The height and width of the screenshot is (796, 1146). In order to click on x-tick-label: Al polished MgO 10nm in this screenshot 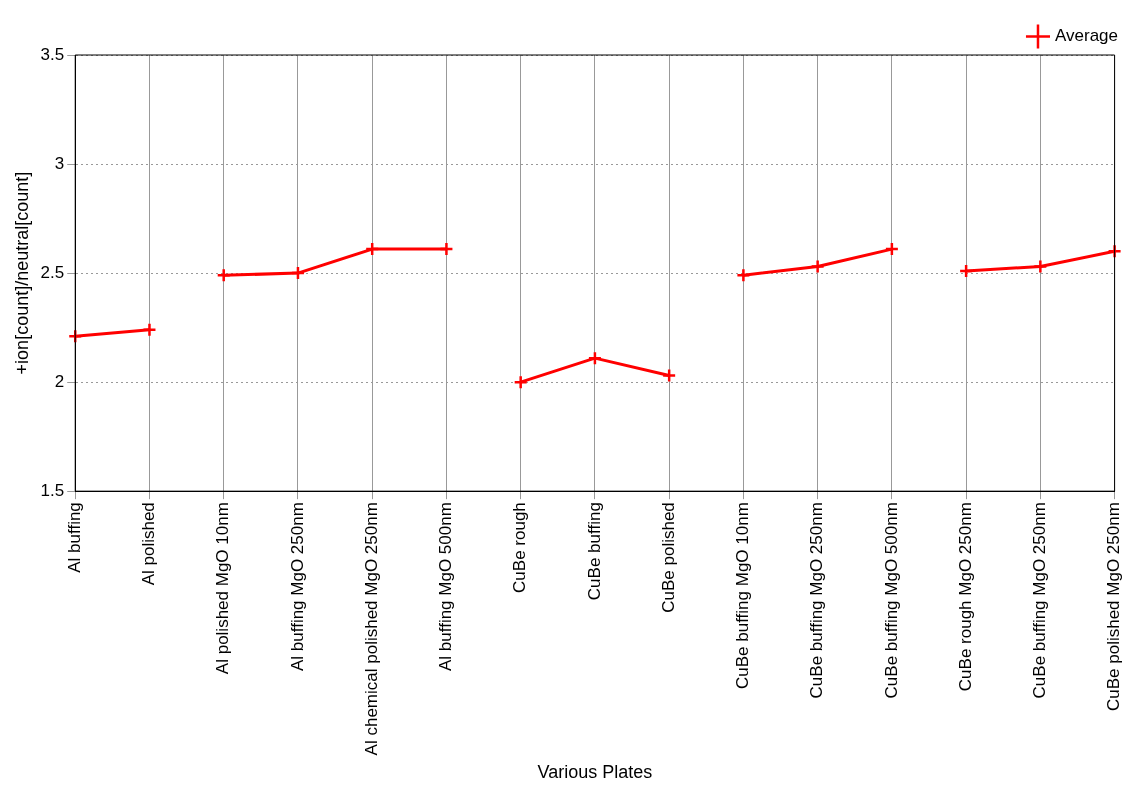, I will do `click(223, 588)`.